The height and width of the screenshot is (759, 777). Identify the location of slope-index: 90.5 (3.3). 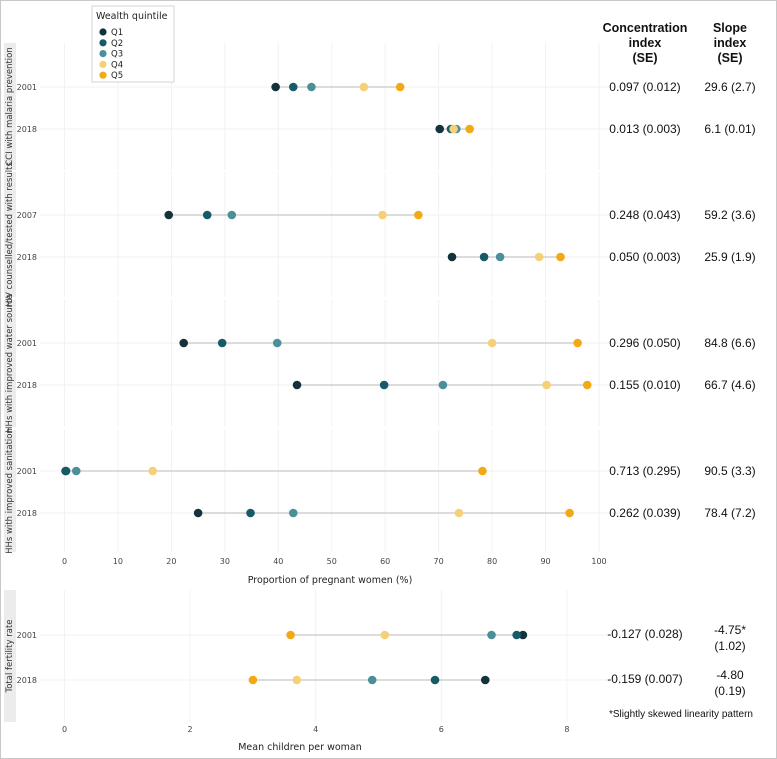
(729, 471).